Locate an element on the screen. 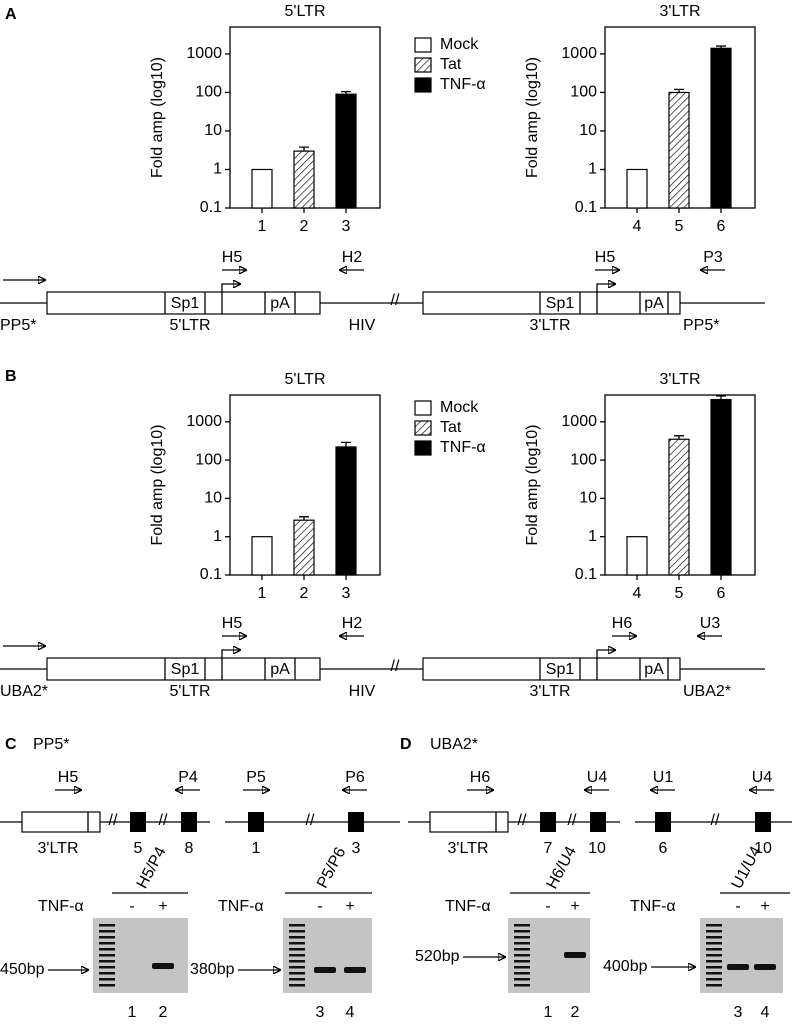  primer-pair: P5/P6 is located at coordinates (332, 868).